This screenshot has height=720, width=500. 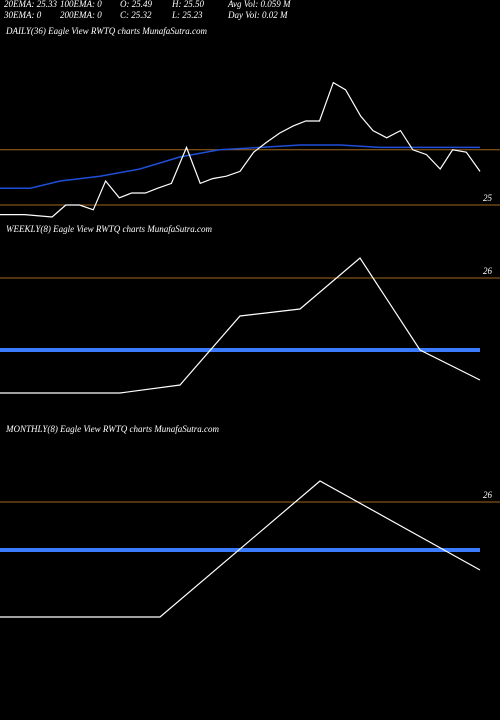 I want to click on header-stat: 100EMA: 0, so click(x=81, y=4).